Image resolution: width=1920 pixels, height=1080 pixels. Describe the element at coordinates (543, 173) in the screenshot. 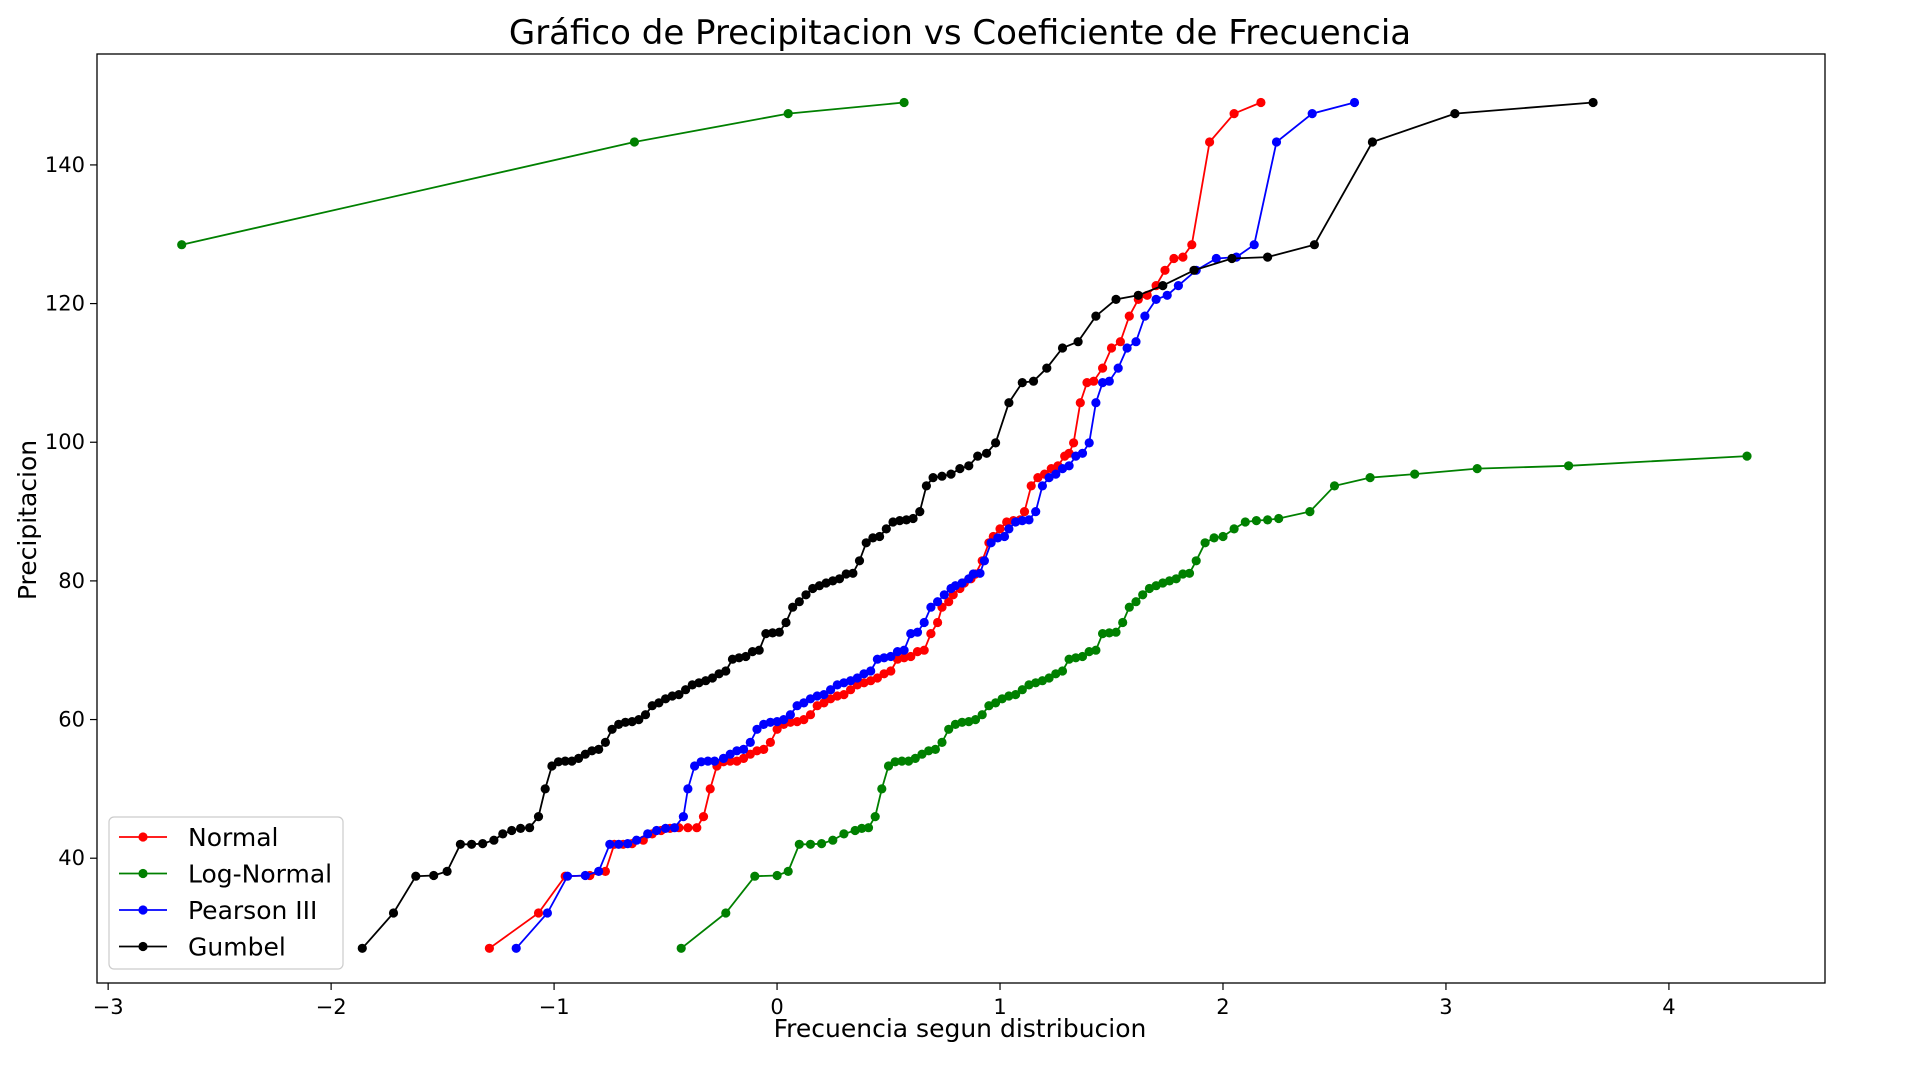

I see `series-line` at that location.